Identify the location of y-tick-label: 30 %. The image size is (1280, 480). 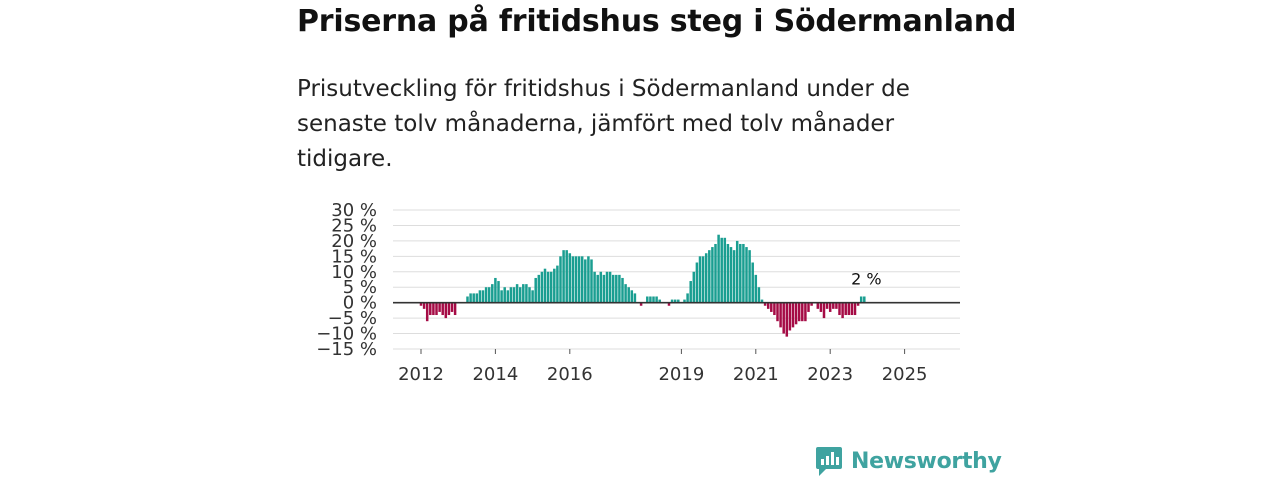
(354, 210).